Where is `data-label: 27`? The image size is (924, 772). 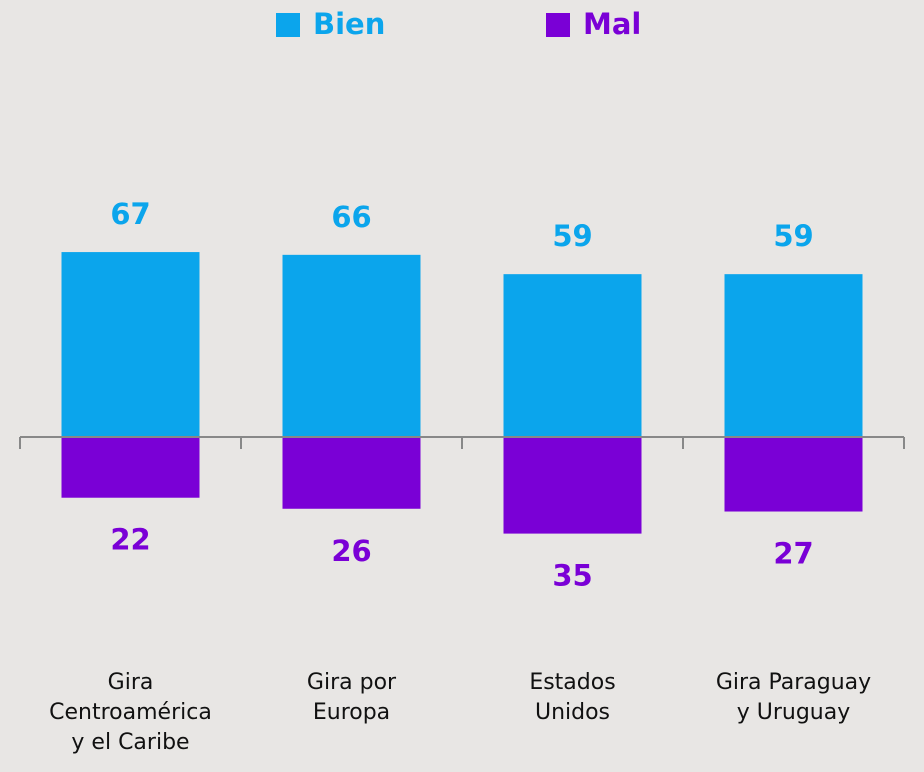
data-label: 27 is located at coordinates (793, 554).